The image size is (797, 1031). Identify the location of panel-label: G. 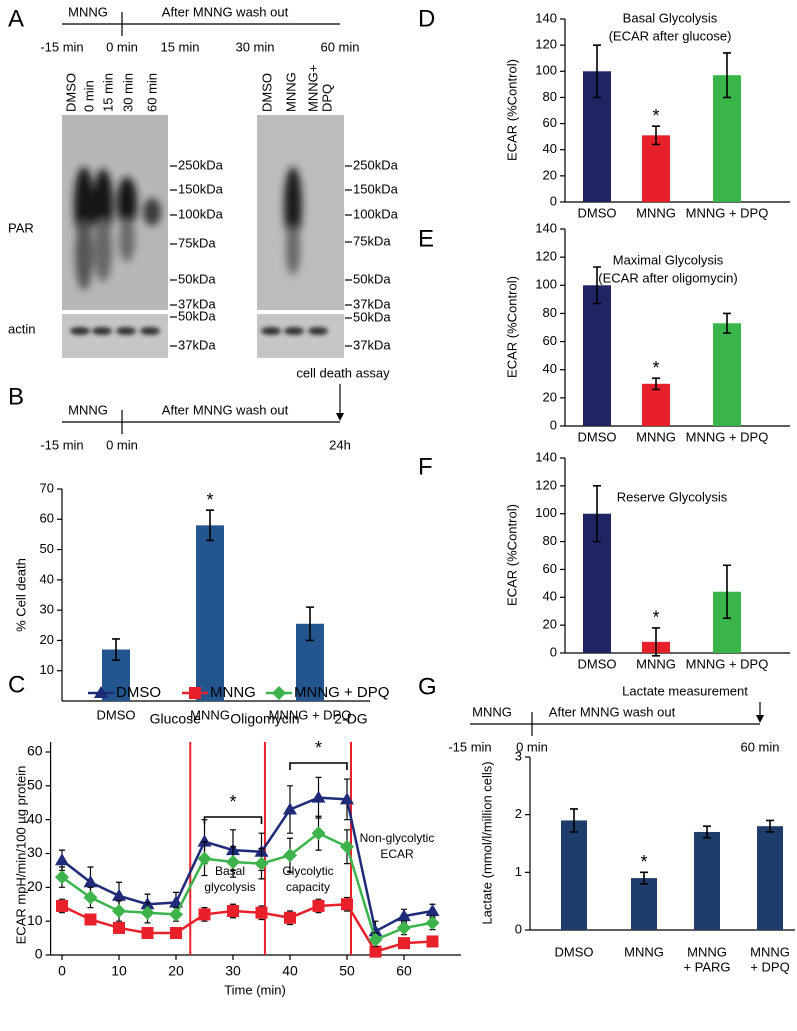
(427, 686).